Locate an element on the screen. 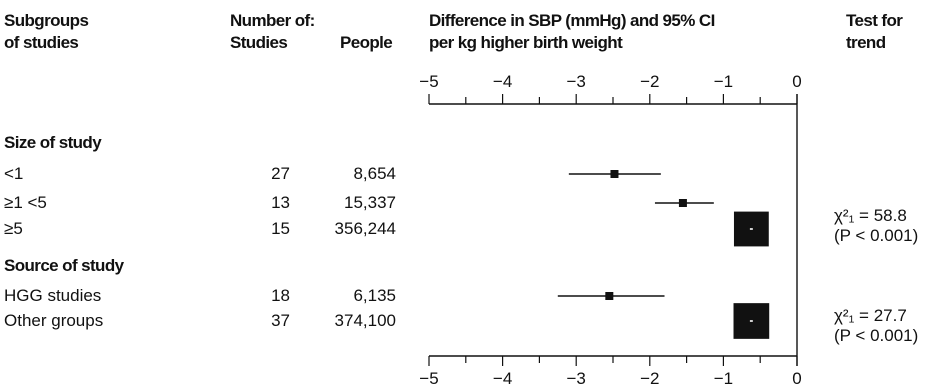 Image resolution: width=942 pixels, height=389 pixels. row-studies: 18 is located at coordinates (280, 295).